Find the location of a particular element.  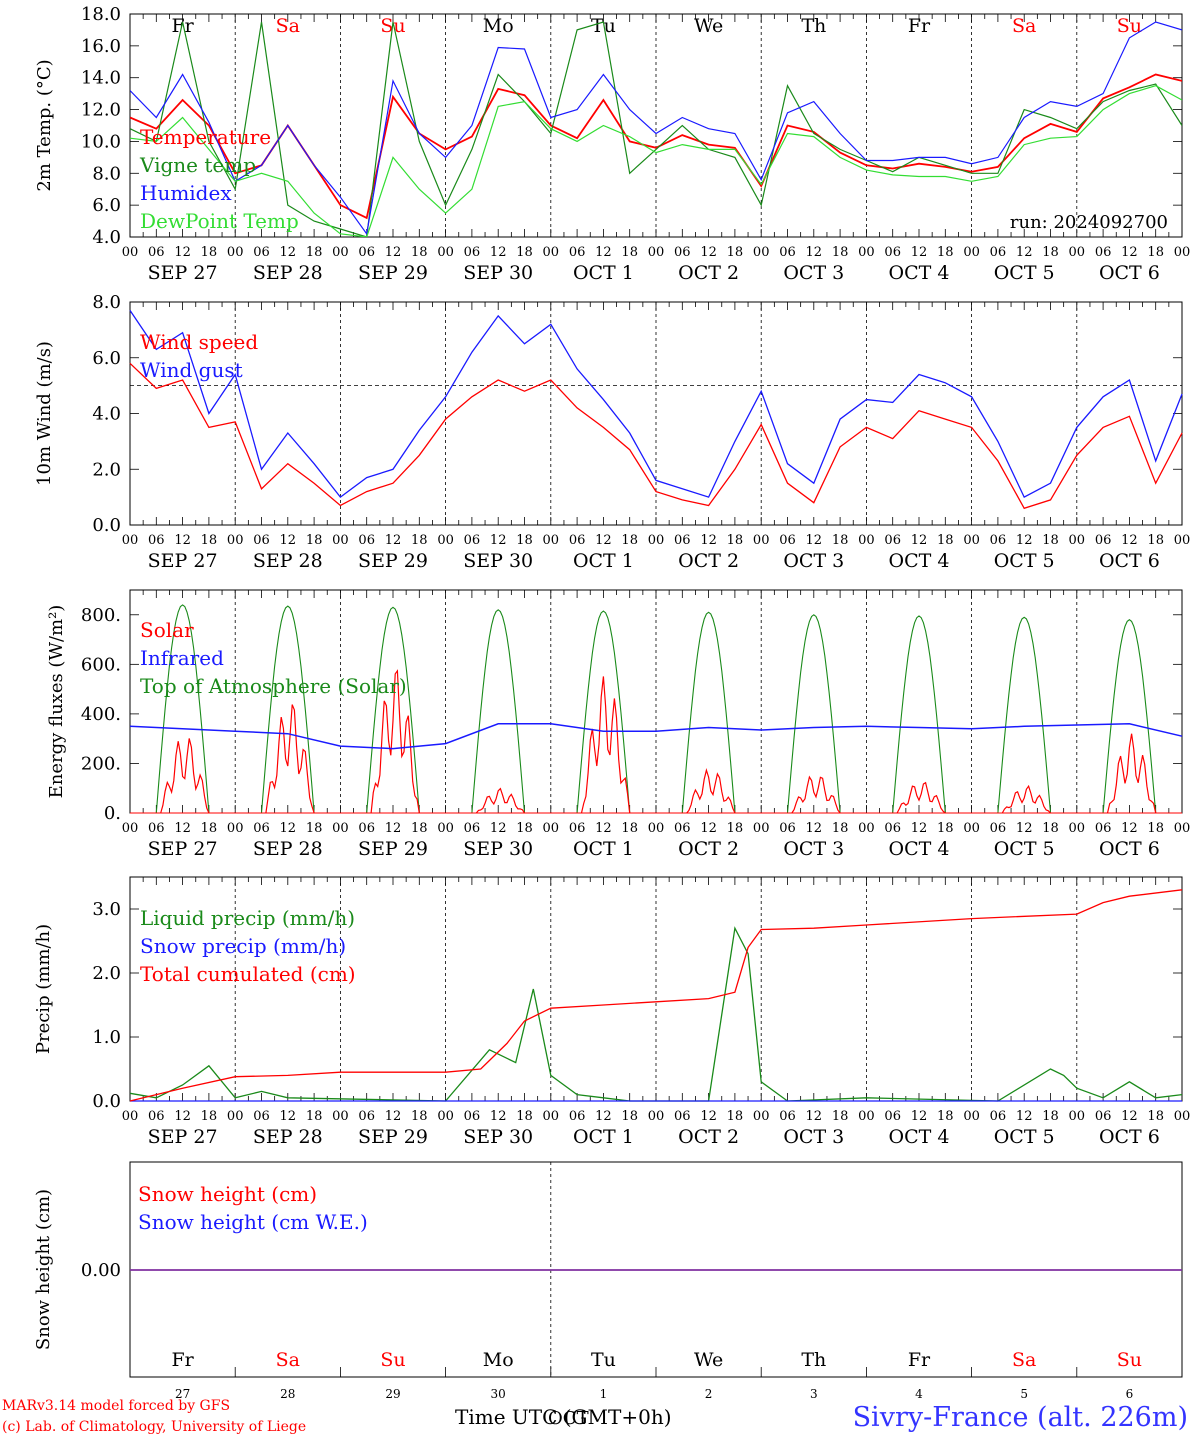

y-tick-label: 4.0 is located at coordinates (106, 237).